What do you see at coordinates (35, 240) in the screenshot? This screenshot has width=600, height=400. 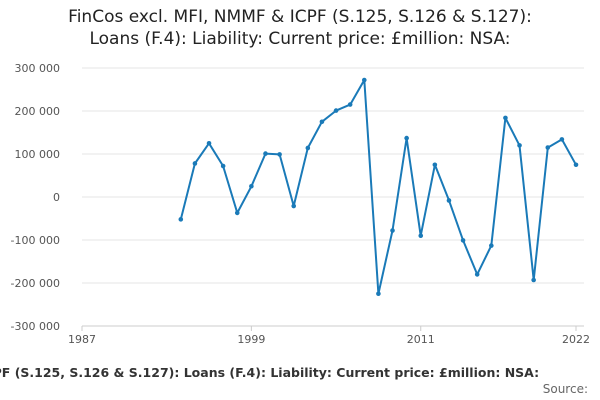 I see `y-tick-label: -100 000` at bounding box center [35, 240].